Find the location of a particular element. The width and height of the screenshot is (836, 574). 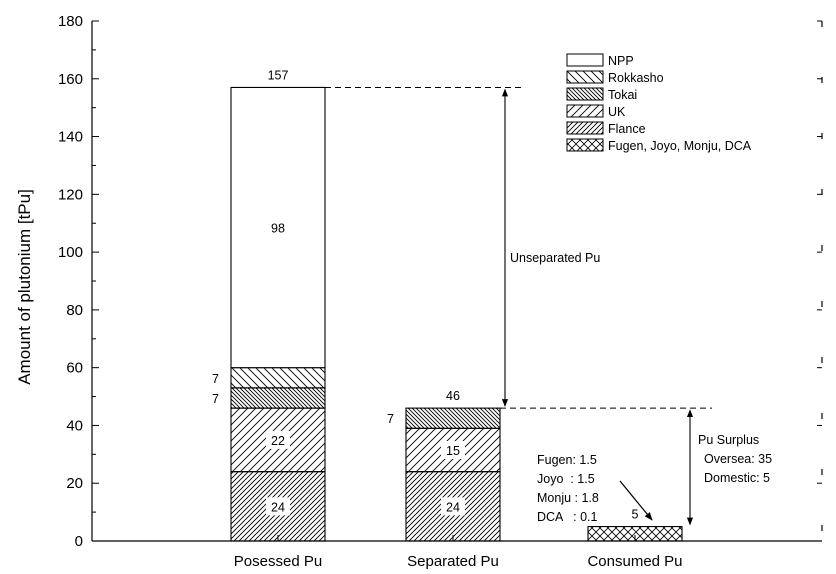

x-category-label: Separated Pu is located at coordinates (453, 561).